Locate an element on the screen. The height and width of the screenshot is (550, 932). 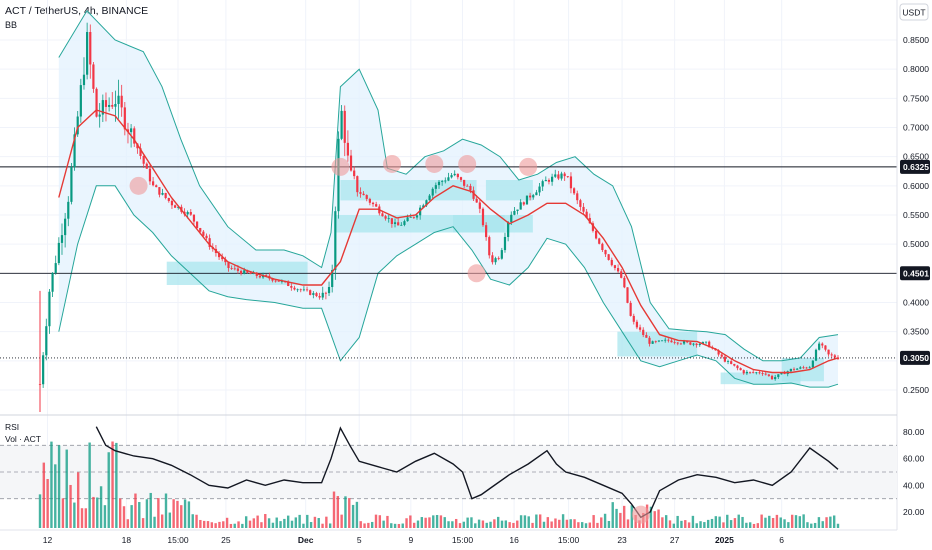
symbol-title: ACT / TetherUS, 4h, BINANCE is located at coordinates (76, 11).